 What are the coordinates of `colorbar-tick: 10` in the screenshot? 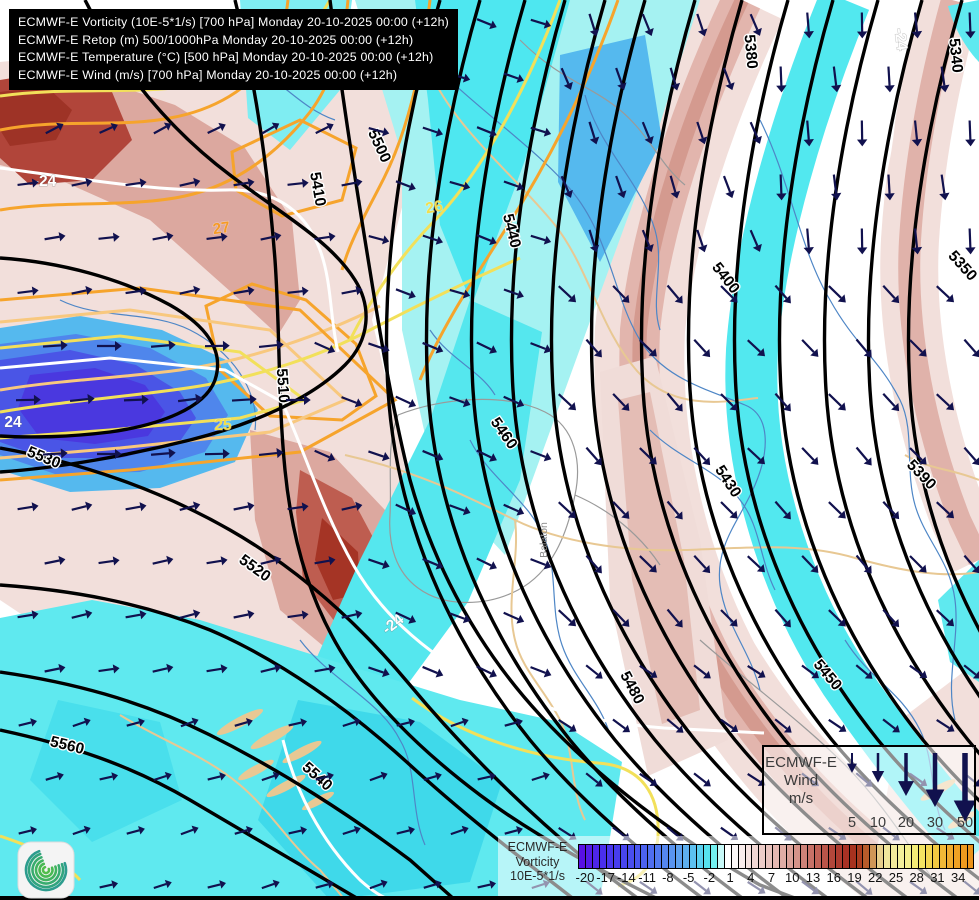 It's located at (792, 877).